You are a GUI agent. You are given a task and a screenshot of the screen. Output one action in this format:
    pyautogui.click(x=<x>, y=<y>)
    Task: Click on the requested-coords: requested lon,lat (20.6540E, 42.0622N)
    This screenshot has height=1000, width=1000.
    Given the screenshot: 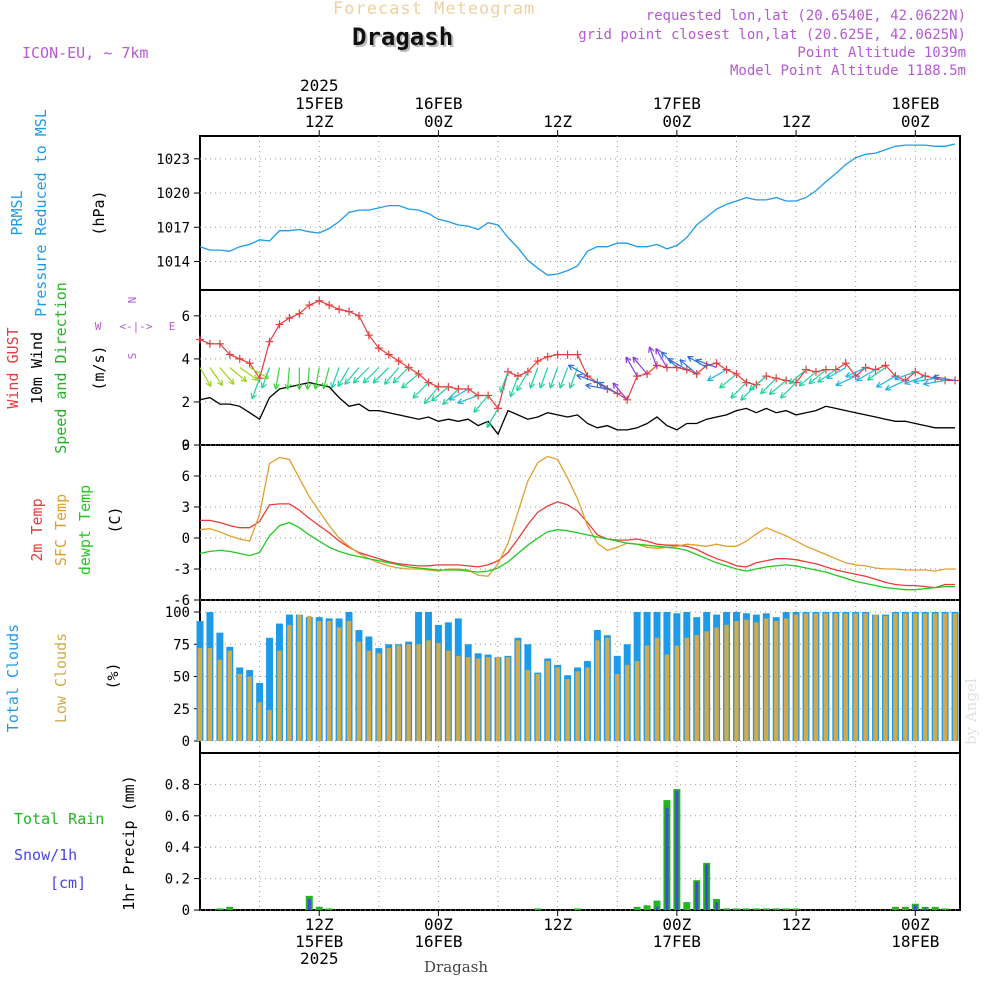 What is the action you would take?
    pyautogui.click(x=805, y=16)
    